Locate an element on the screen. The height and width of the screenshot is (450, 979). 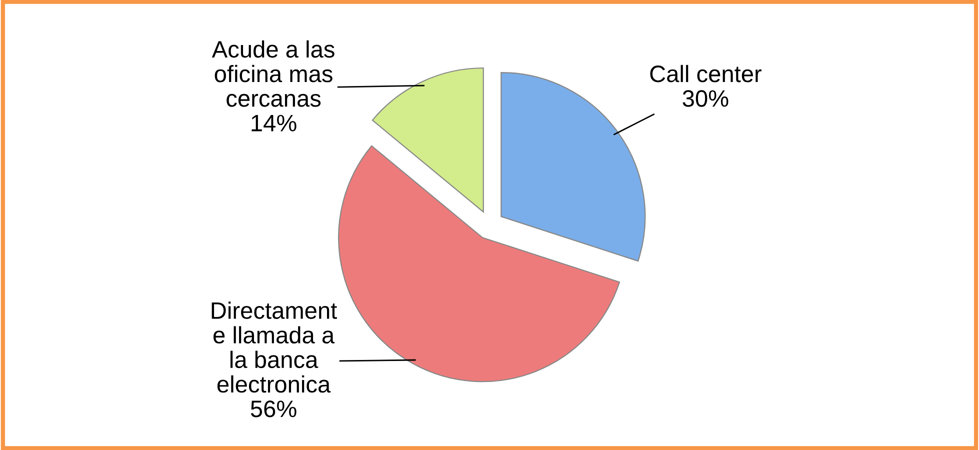
slice-label: Call center is located at coordinates (706, 73).